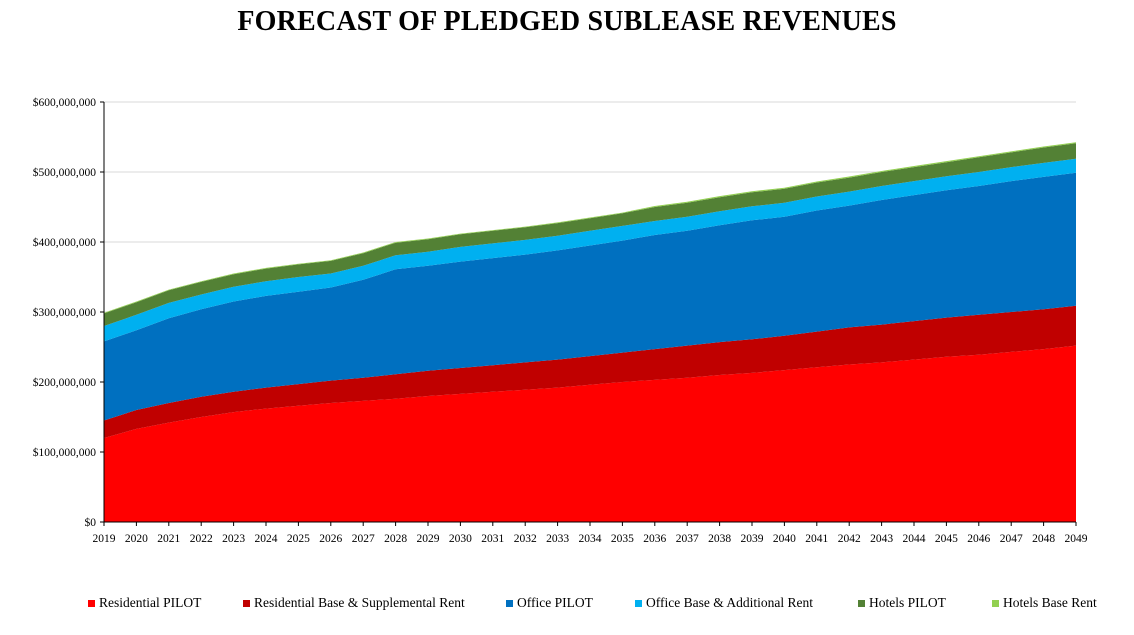  Describe the element at coordinates (1043, 539) in the screenshot. I see `x-tick-label: 2048` at that location.